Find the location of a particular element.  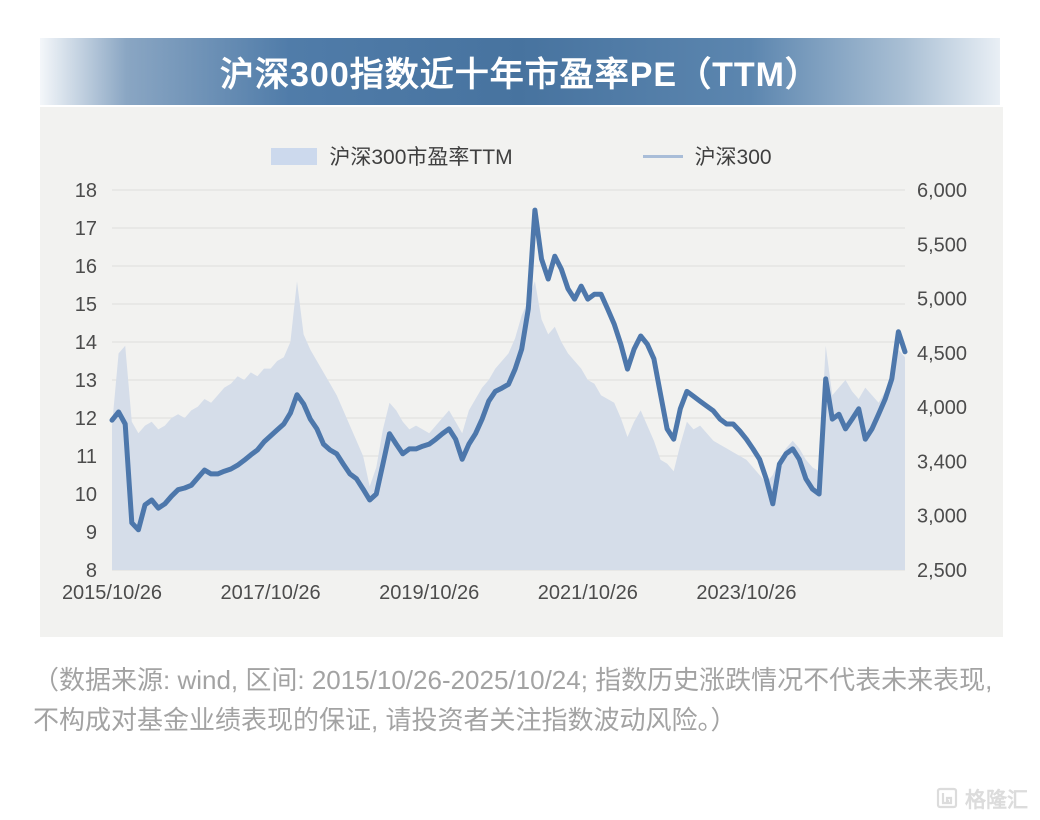

legend-item-pe-area: 沪深300市盈率TTM is located at coordinates (392, 156).